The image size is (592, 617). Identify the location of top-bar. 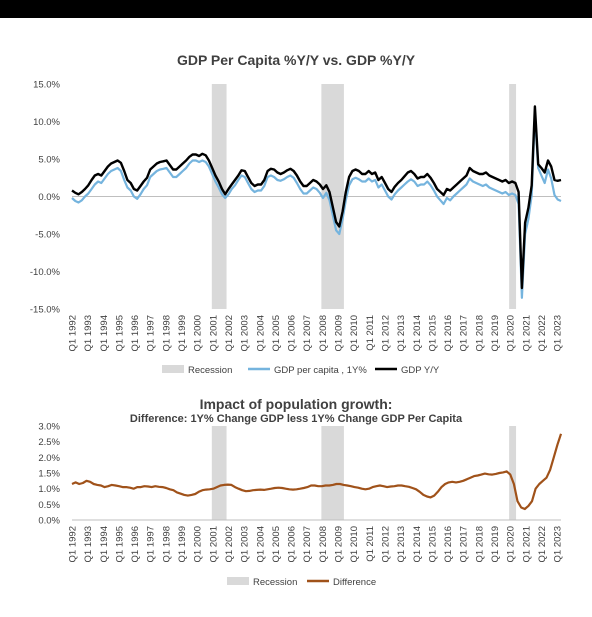
(296, 9).